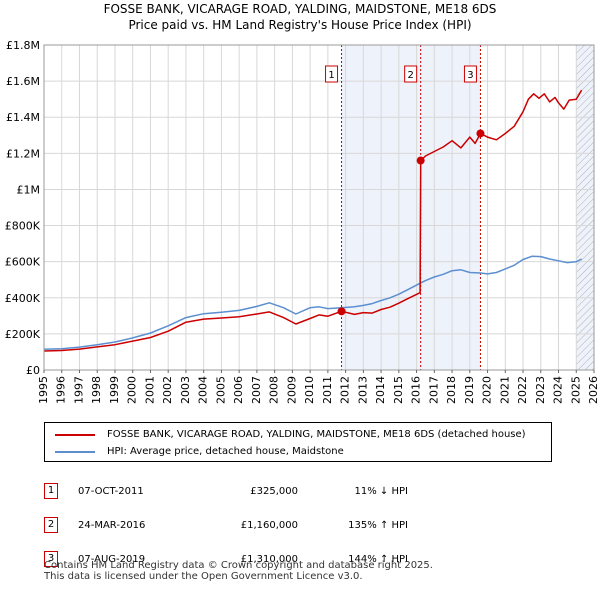 This screenshot has height=590, width=600. Describe the element at coordinates (111, 491) in the screenshot. I see `sale-date: 07-OCT-2011` at that location.